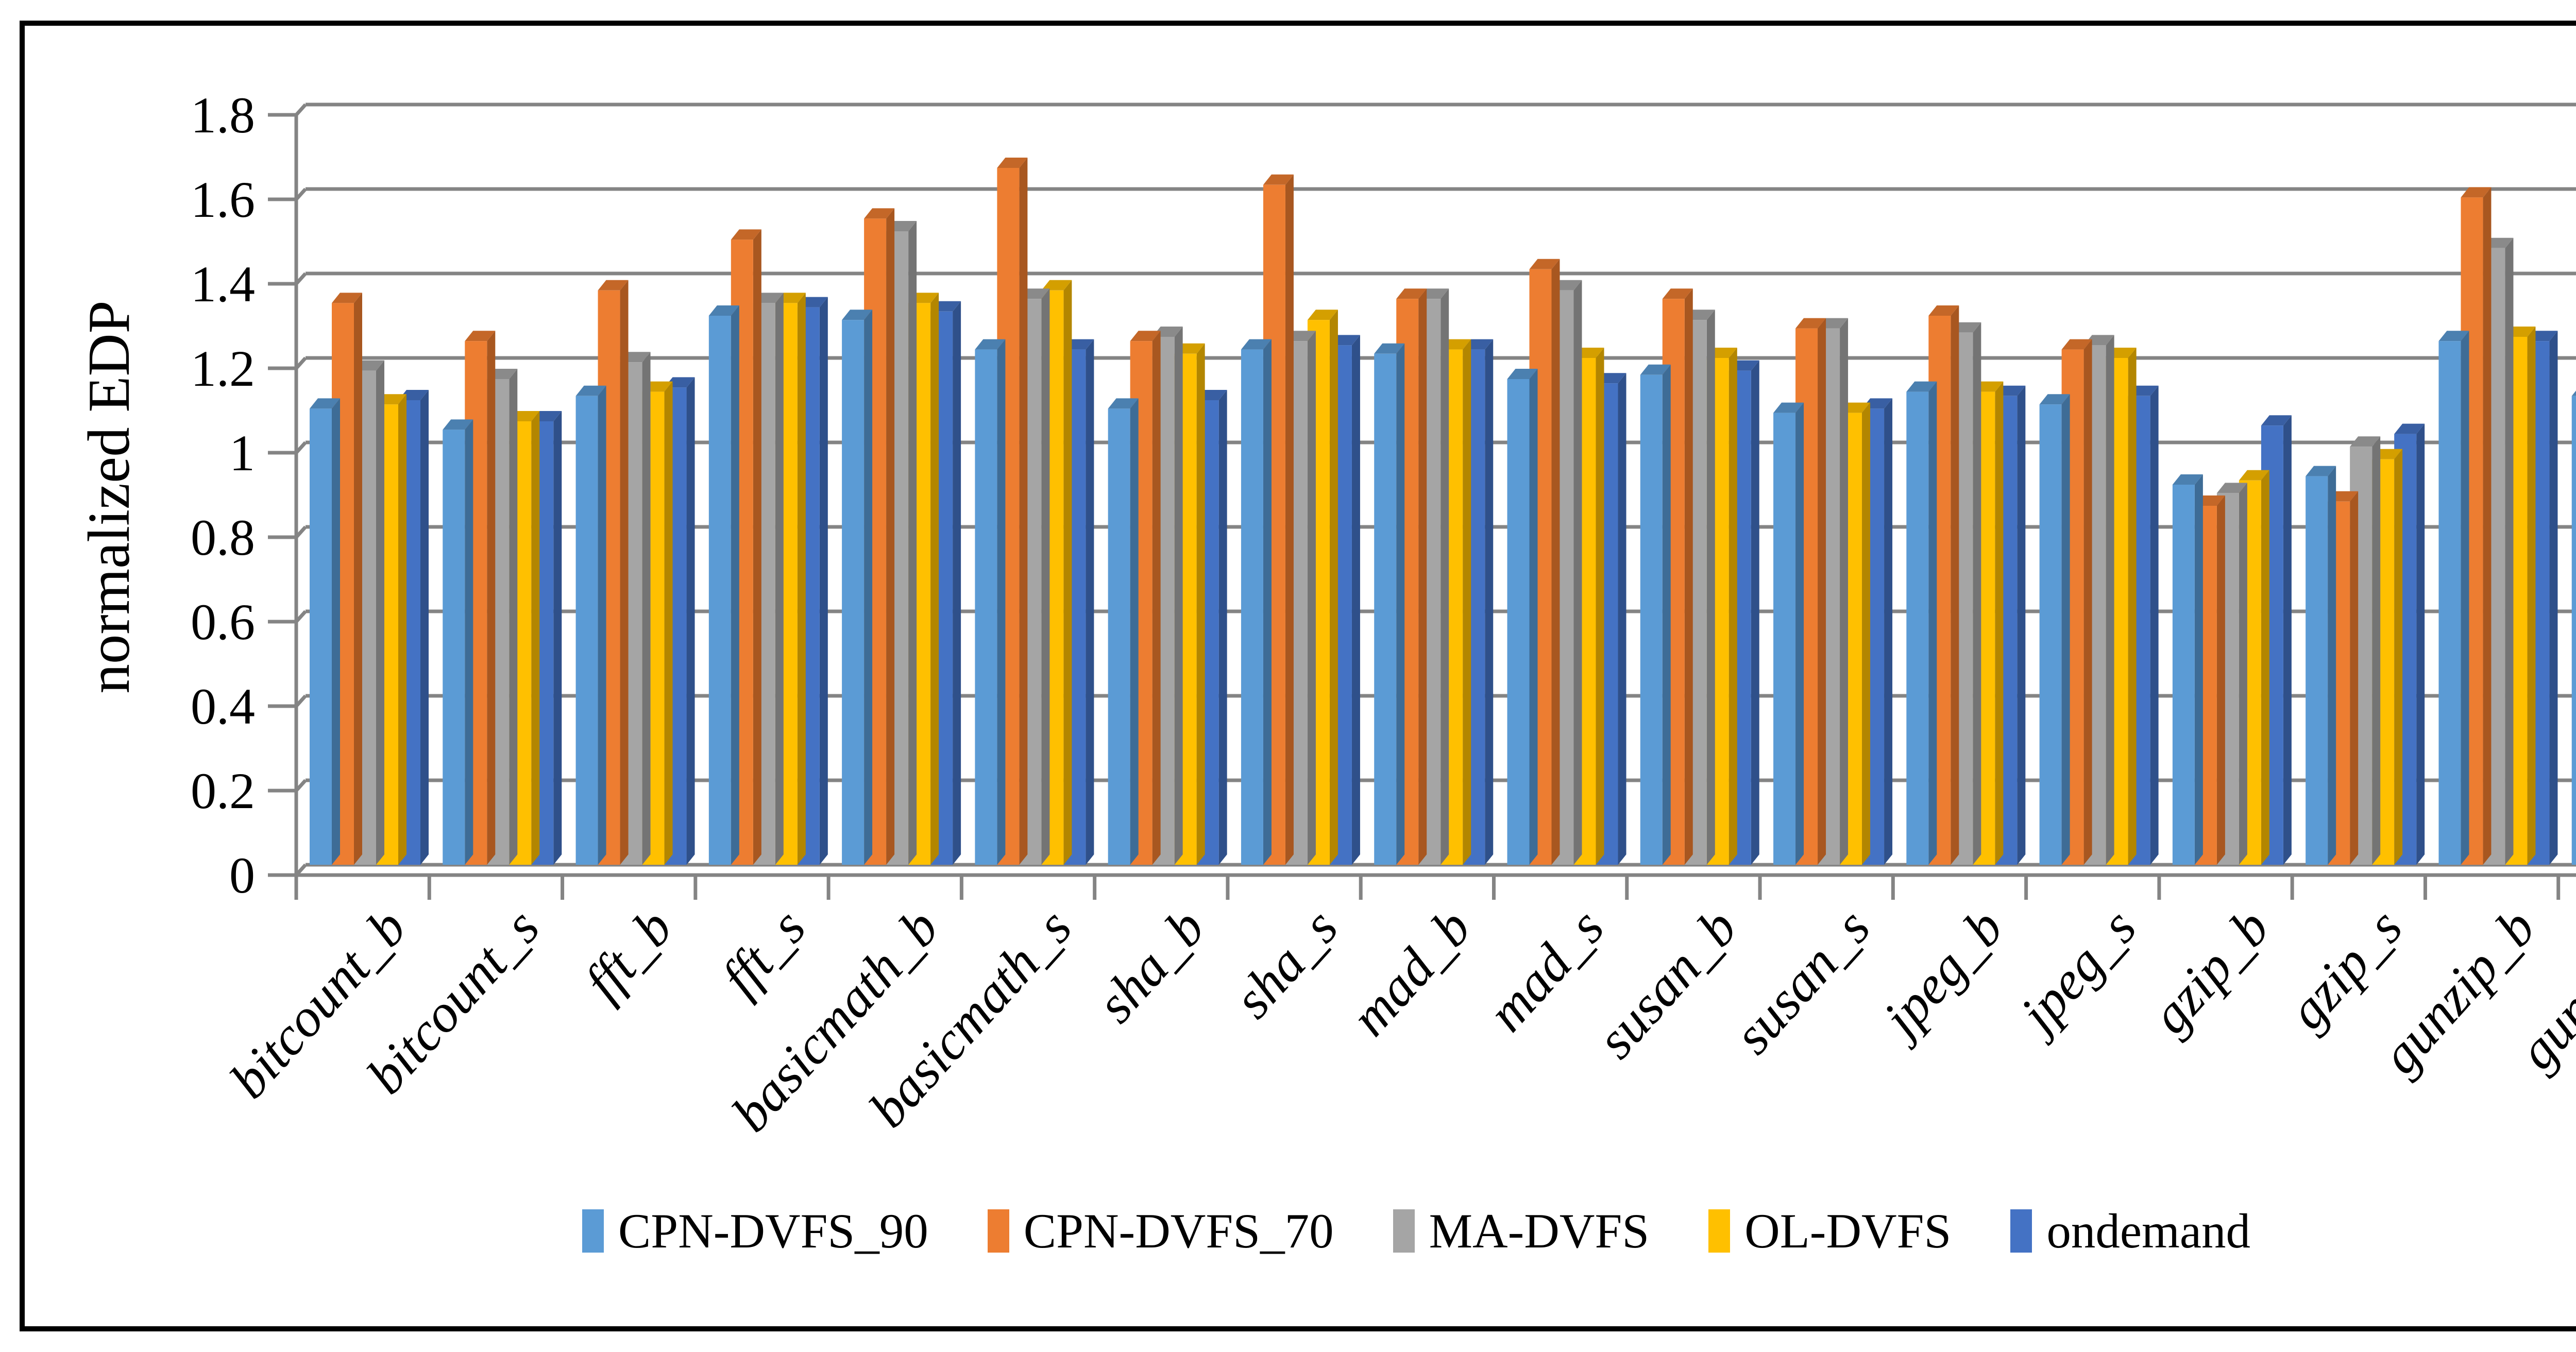  I want to click on legend-label: OL-DVFS, so click(1848, 1231).